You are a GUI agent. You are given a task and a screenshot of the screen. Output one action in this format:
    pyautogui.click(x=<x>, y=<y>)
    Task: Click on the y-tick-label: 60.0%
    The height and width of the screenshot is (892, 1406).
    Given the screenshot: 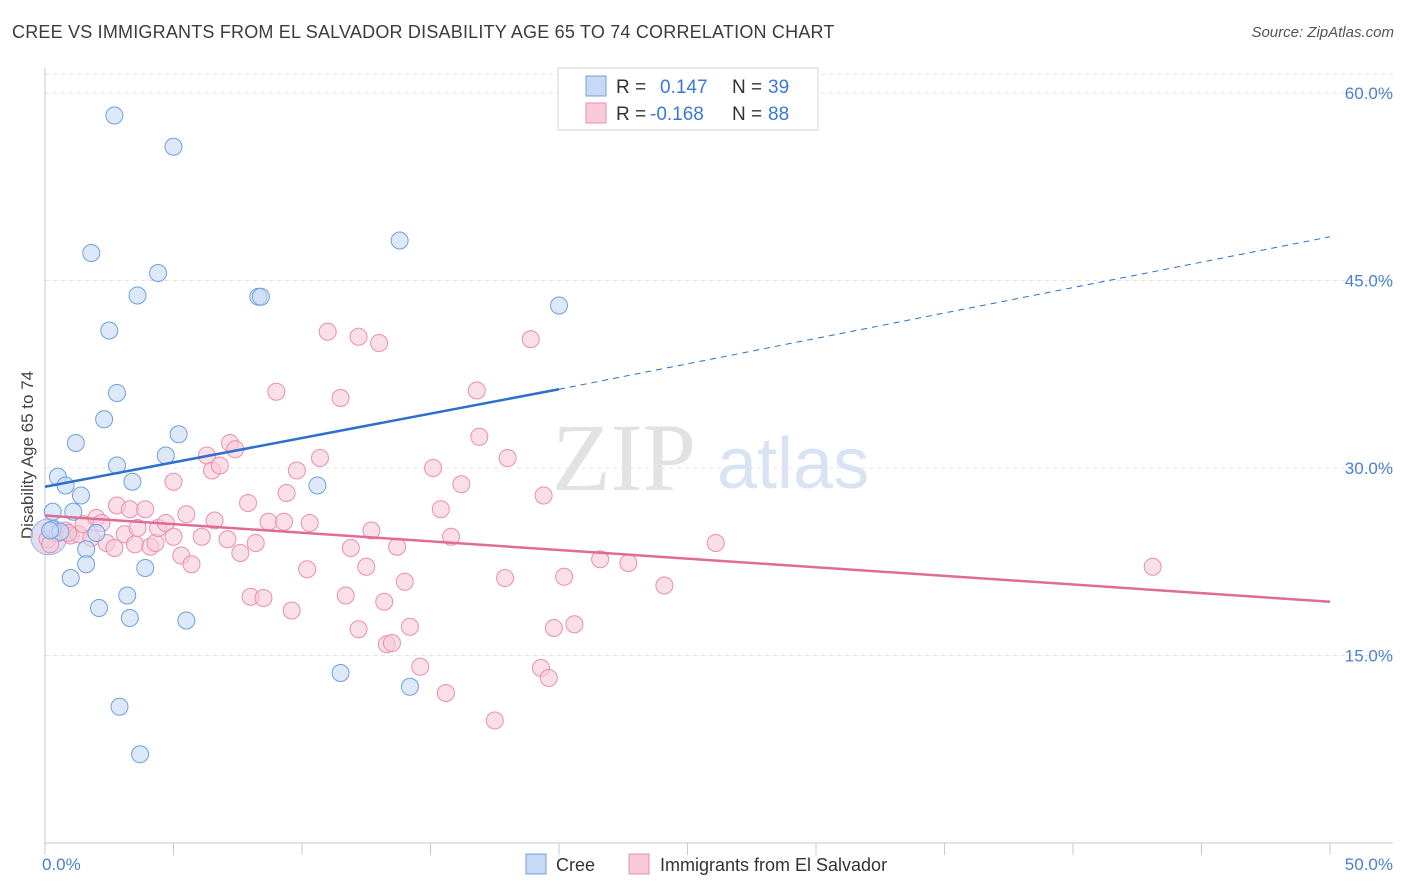 What is the action you would take?
    pyautogui.click(x=1369, y=93)
    